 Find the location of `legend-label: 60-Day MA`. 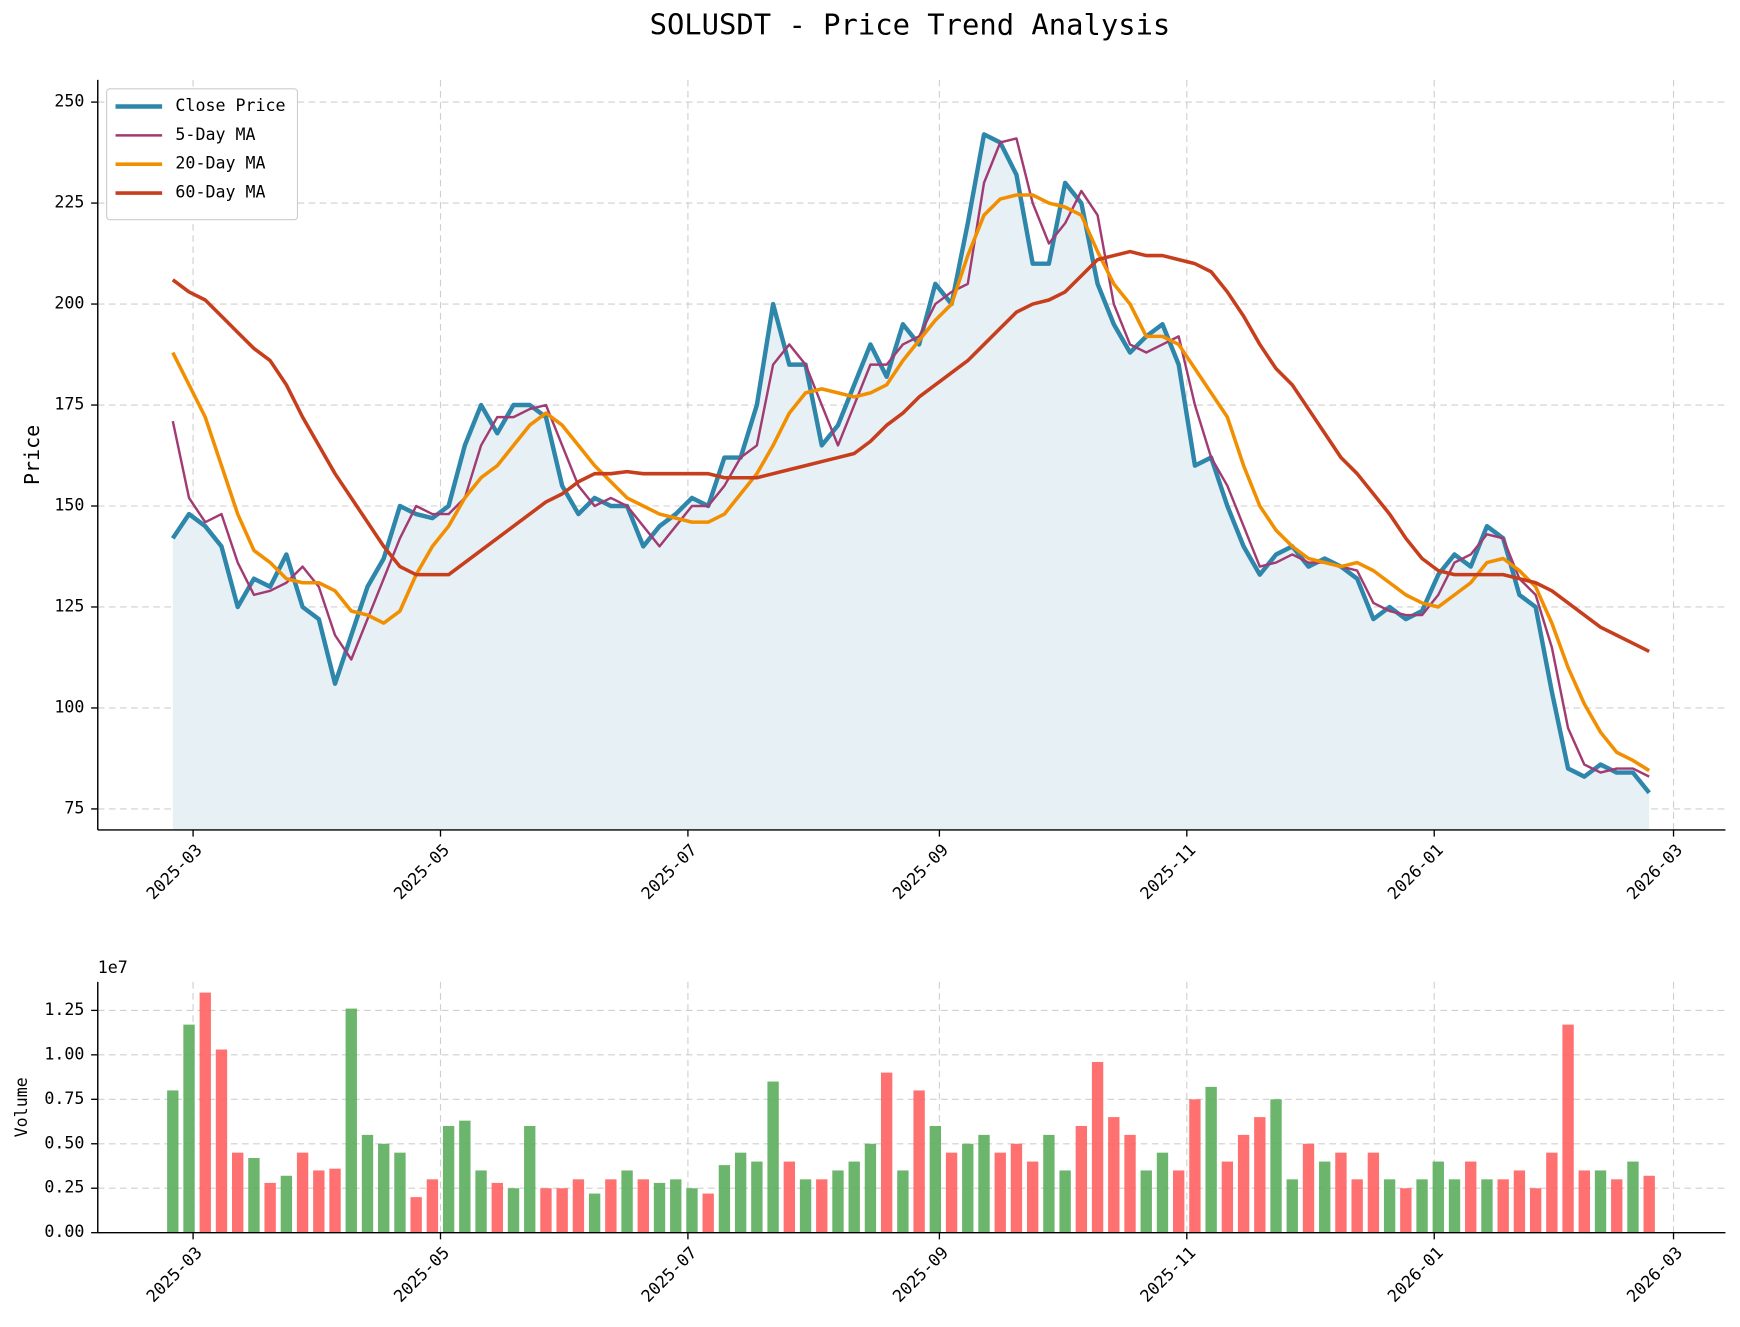

legend-label: 60-Day MA is located at coordinates (220, 192).